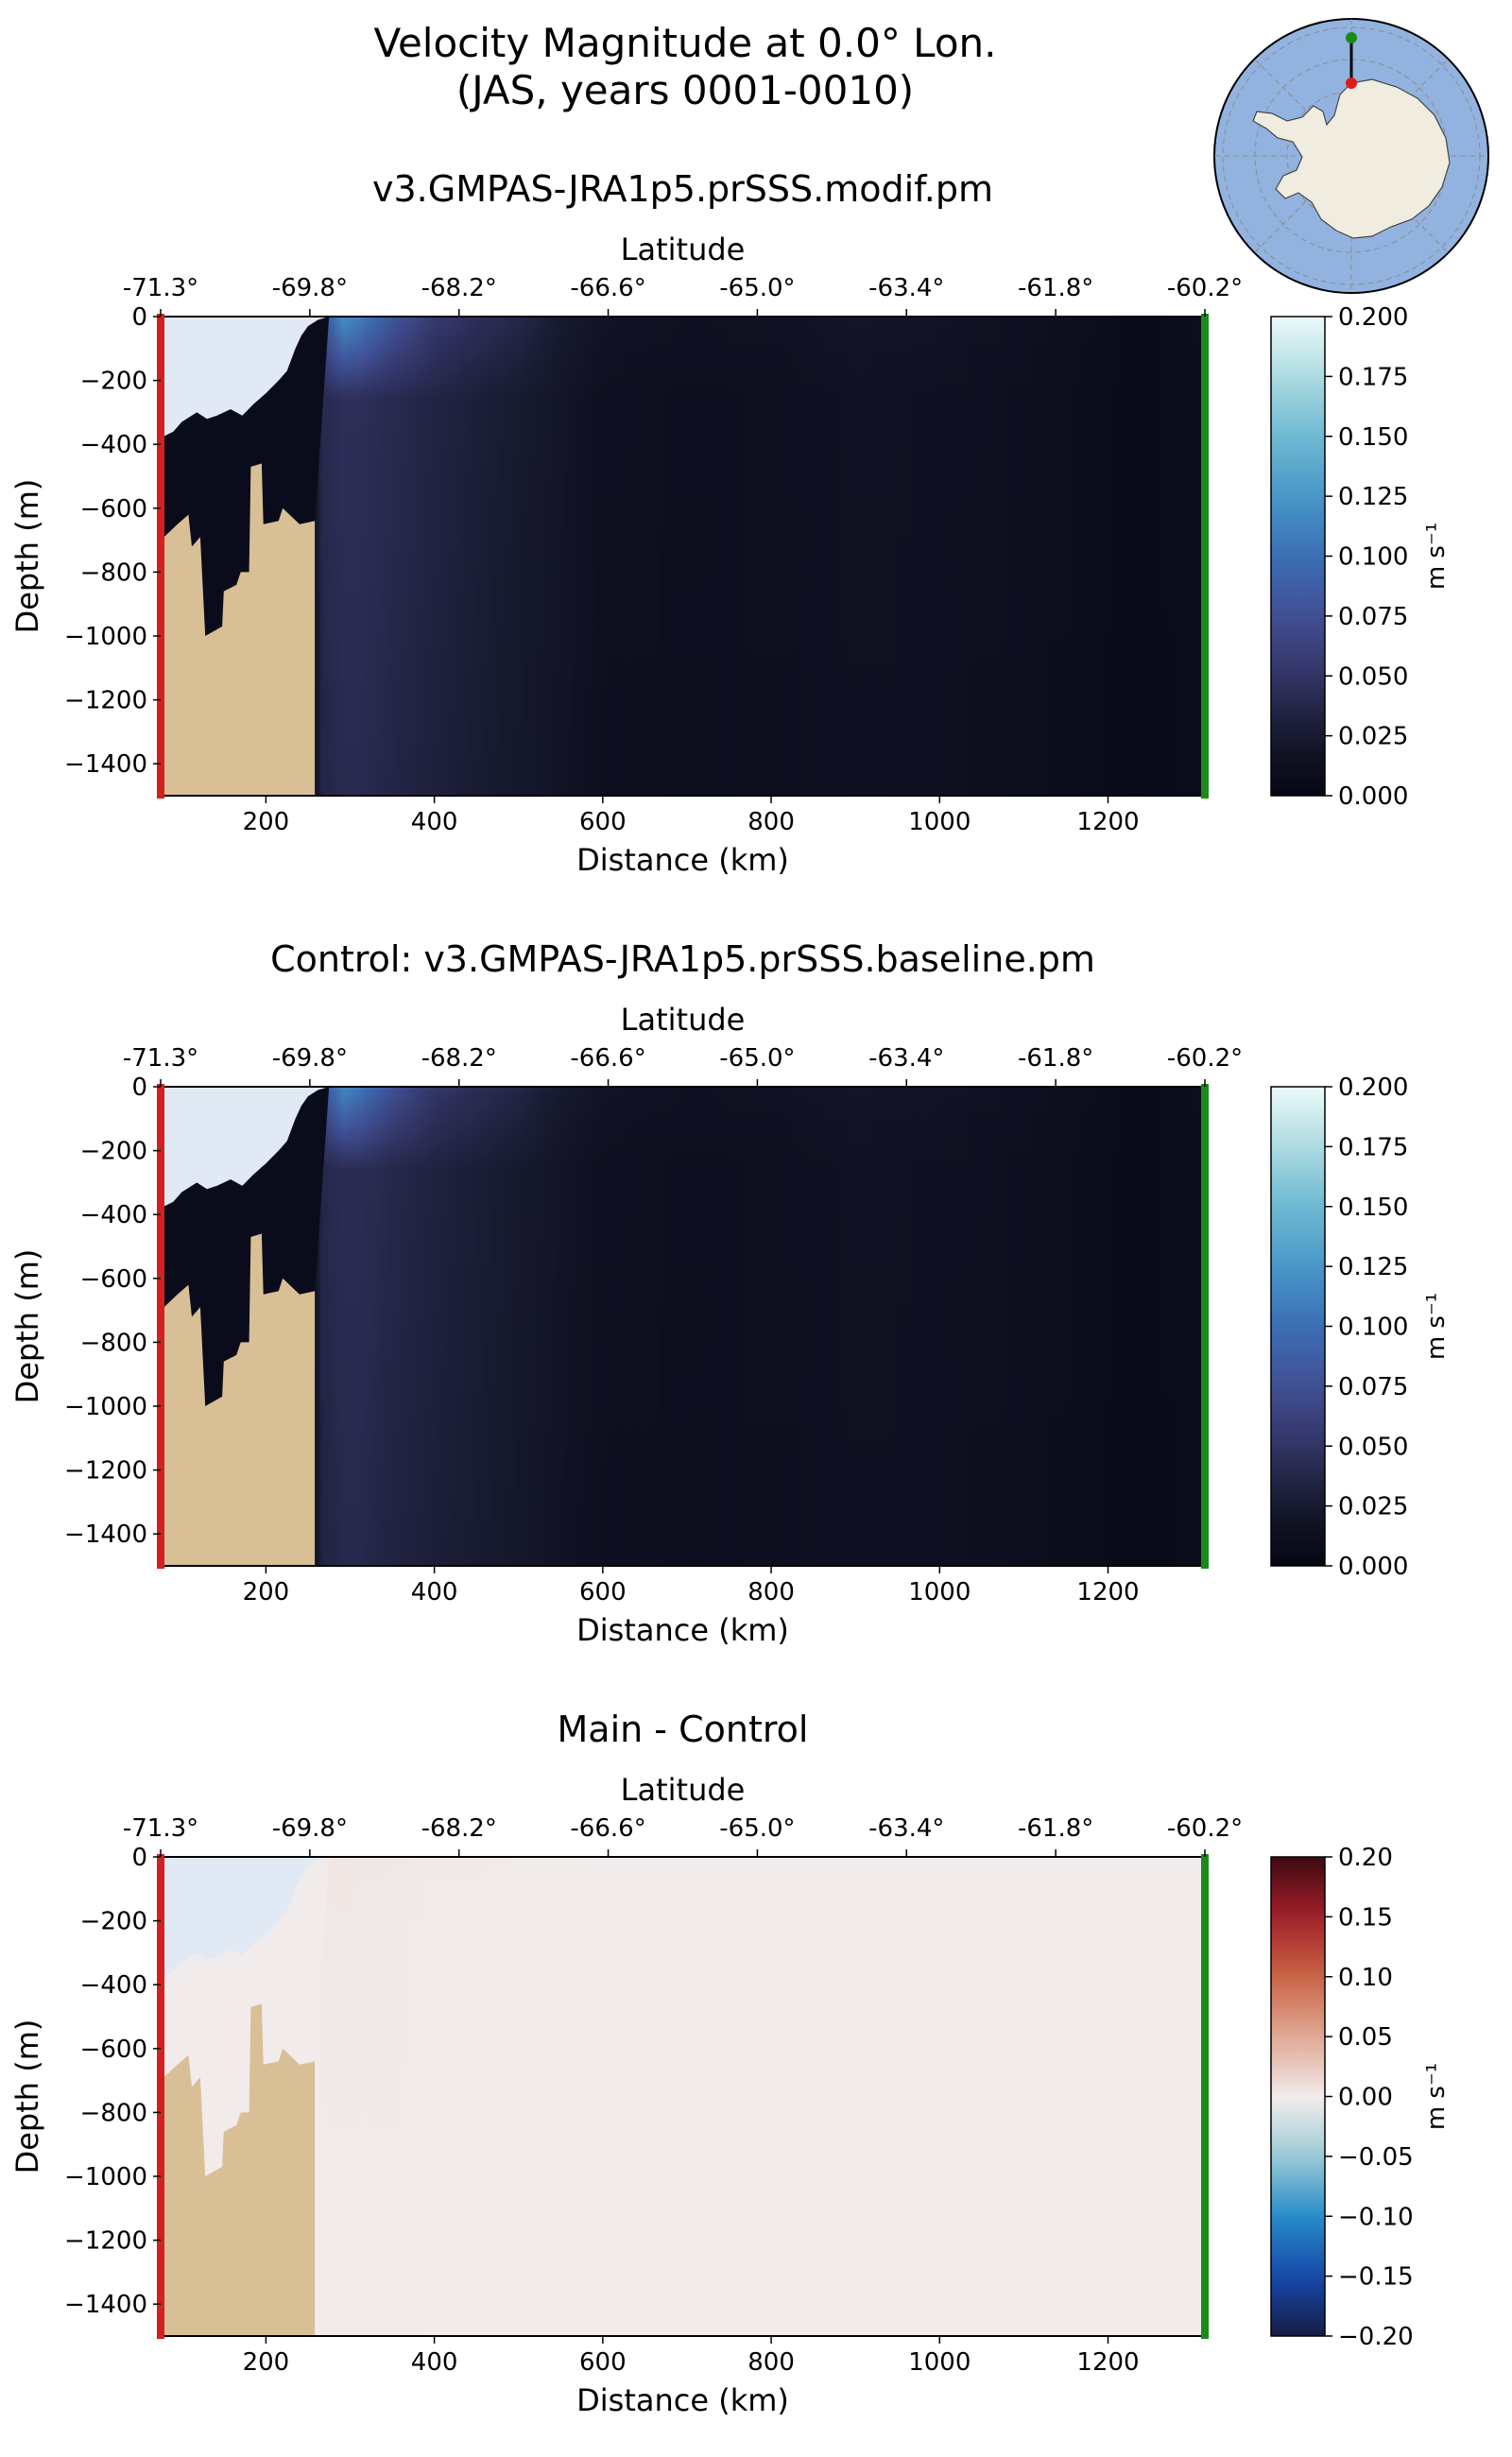 The height and width of the screenshot is (2457, 1512). I want to click on lat-tick-label: -63.4°, so click(906, 288).